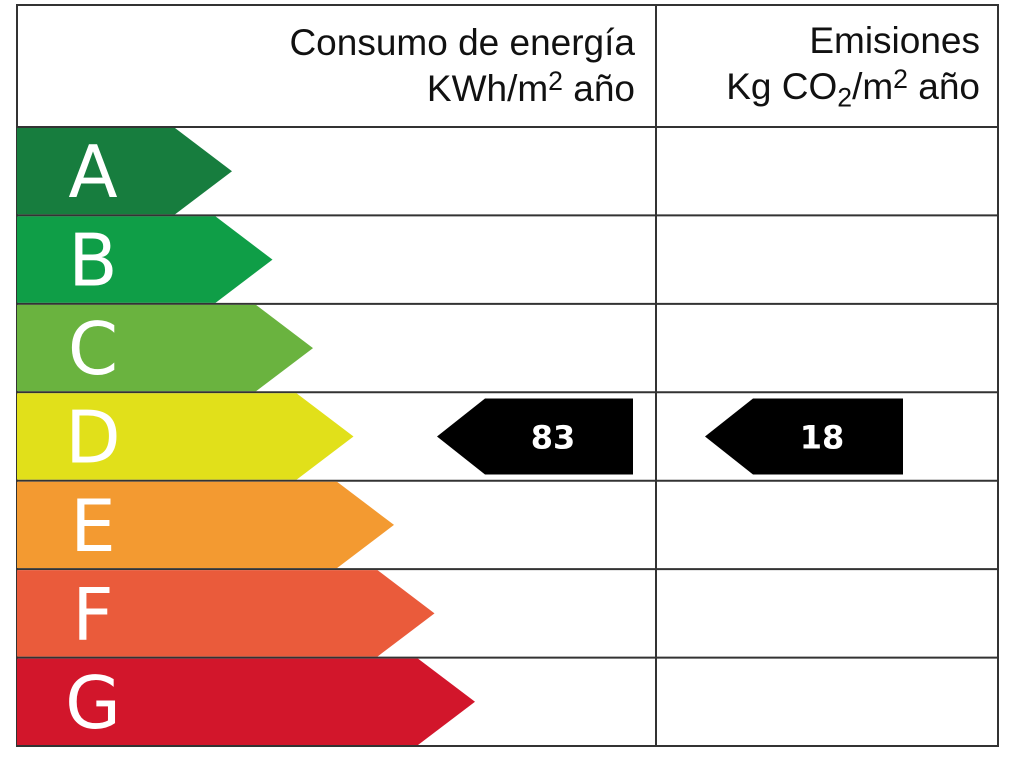 This screenshot has width=1020, height=765. What do you see at coordinates (894, 40) in the screenshot?
I see `emissions-column-title: Emisiones` at bounding box center [894, 40].